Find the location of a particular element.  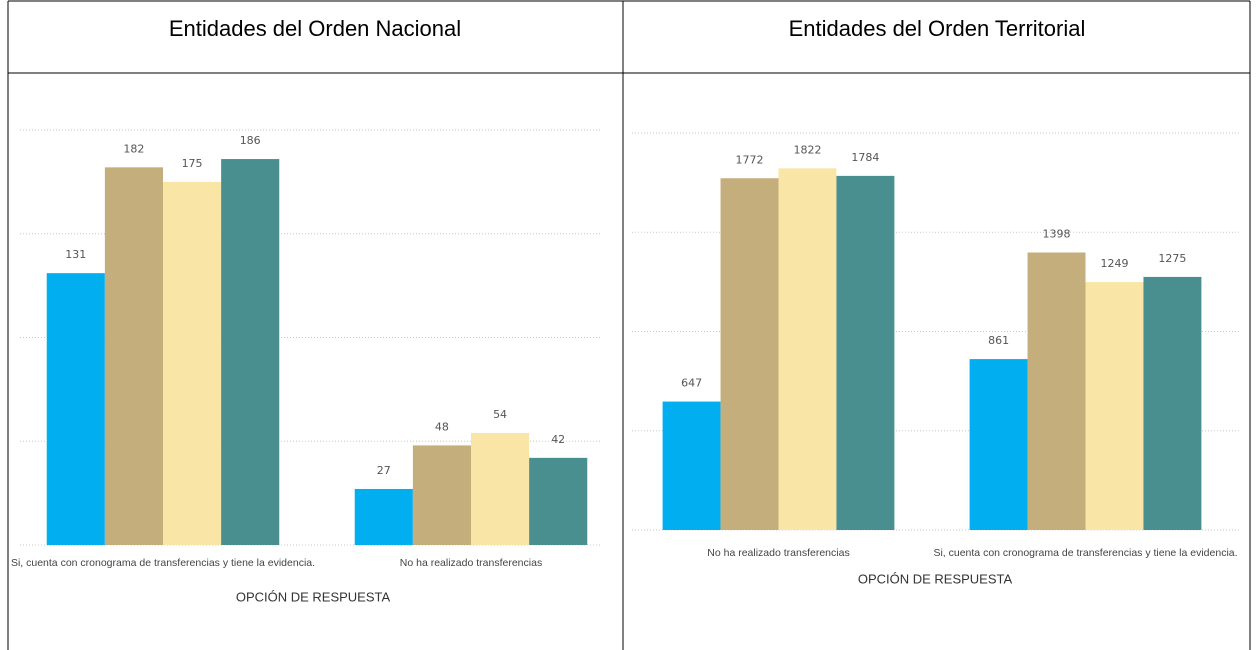

data-label: 647 is located at coordinates (691, 383).